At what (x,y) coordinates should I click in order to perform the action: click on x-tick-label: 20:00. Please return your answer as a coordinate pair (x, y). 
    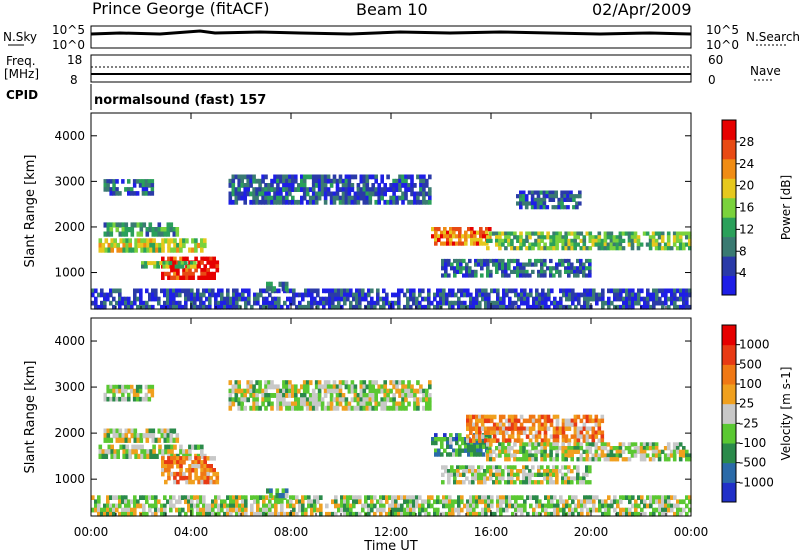
    Looking at the image, I should click on (591, 532).